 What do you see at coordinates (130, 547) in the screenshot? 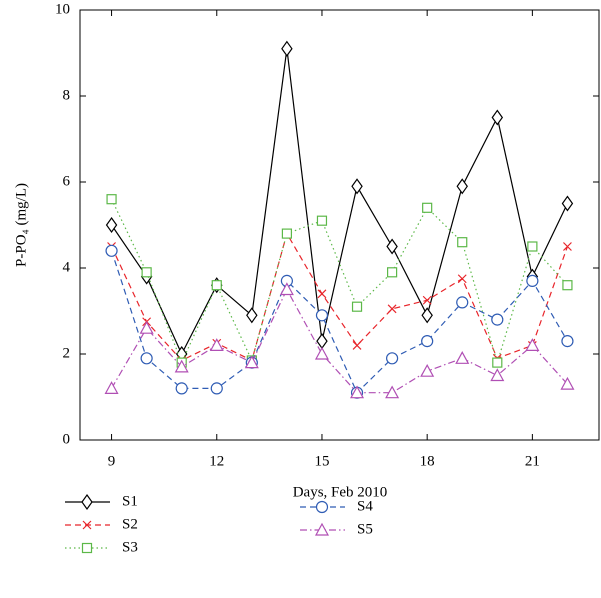
I see `legend-label: S3` at bounding box center [130, 547].